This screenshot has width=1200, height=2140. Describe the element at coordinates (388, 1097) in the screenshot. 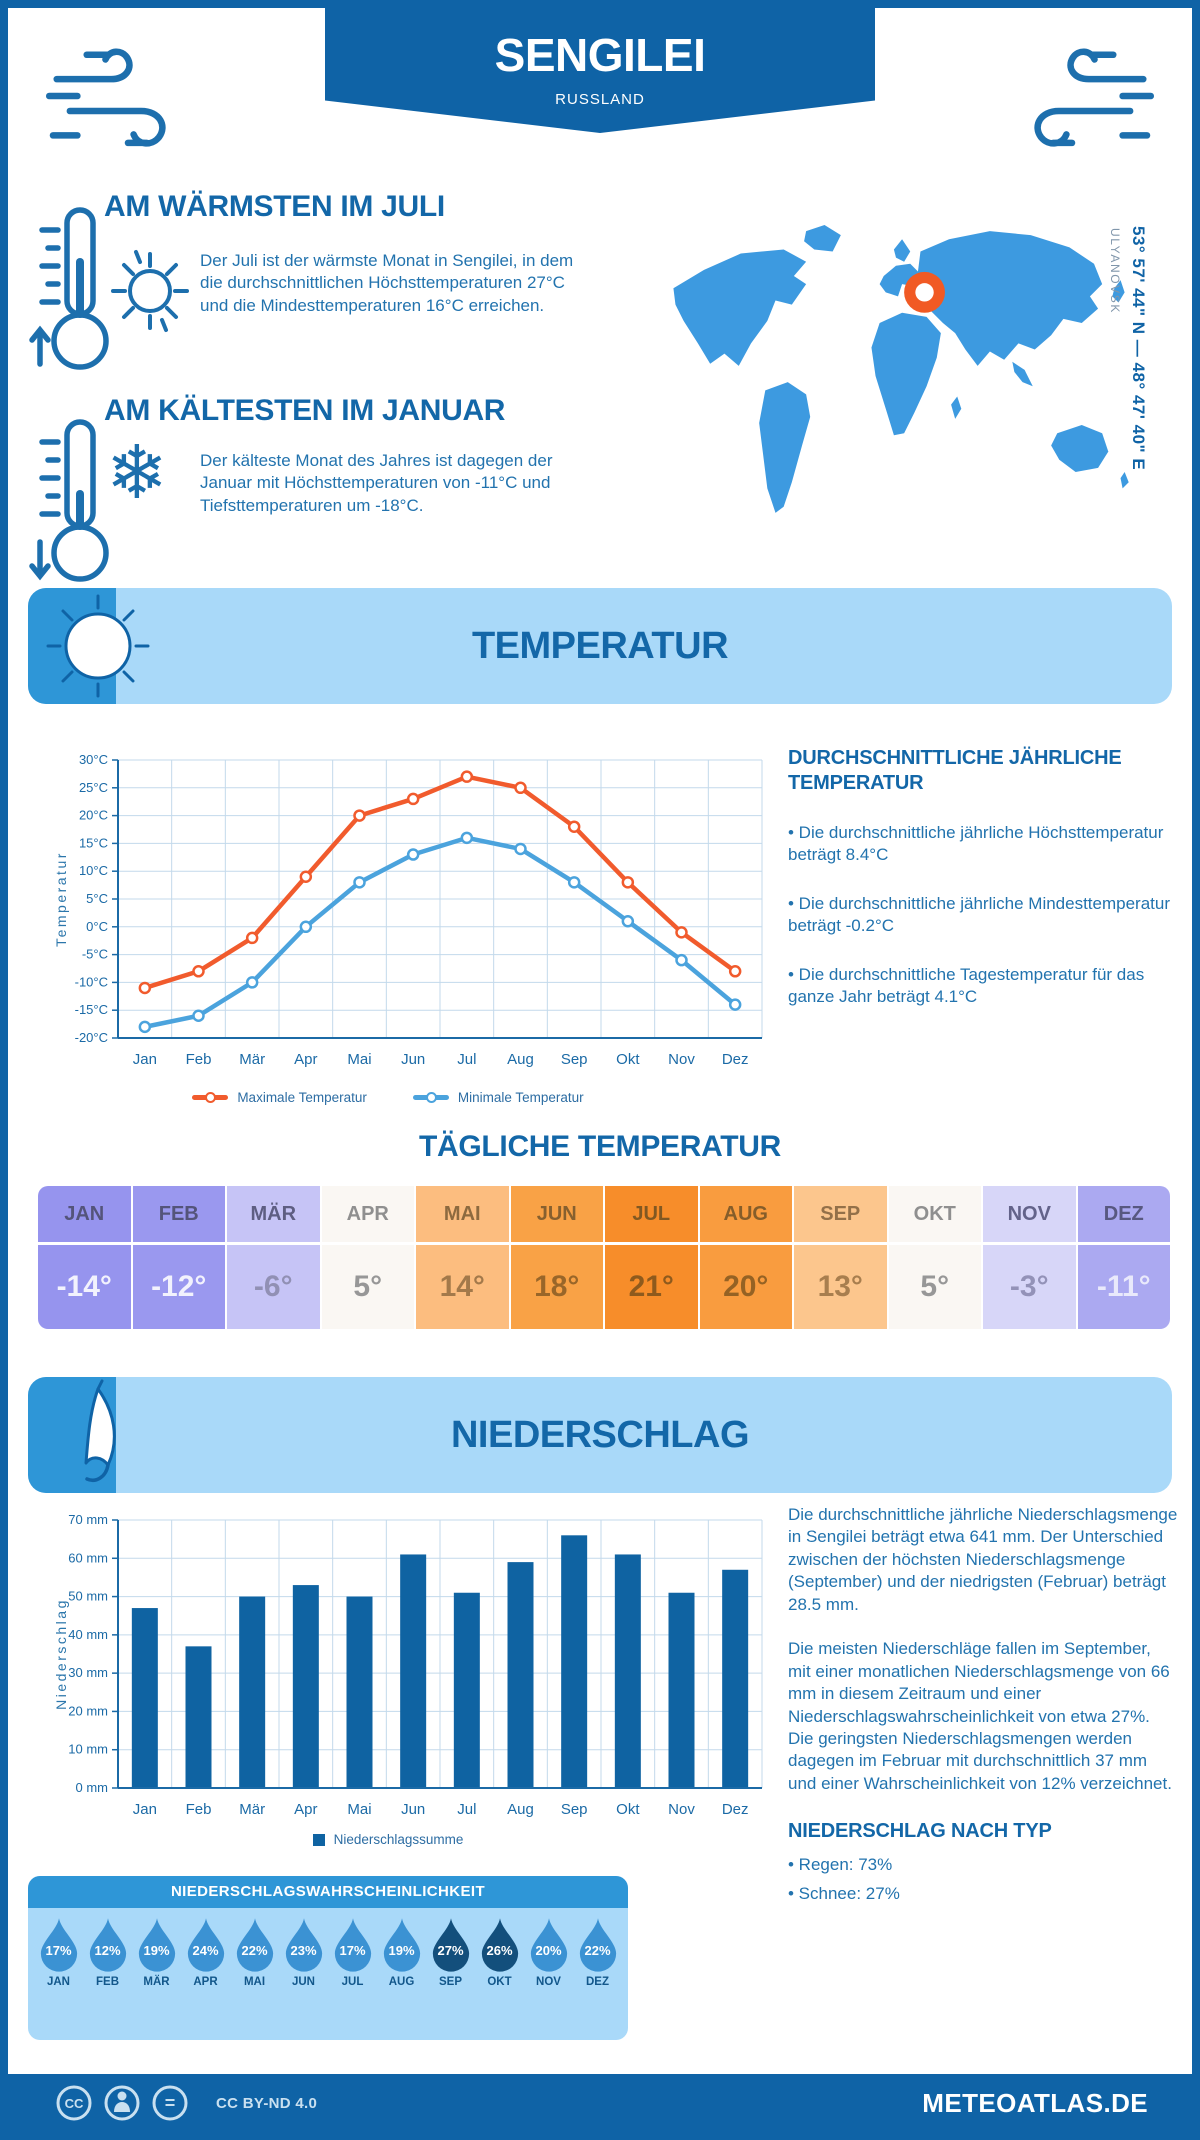

I see `temperature-chart-legend: Maximale Temperatur Minimale Temperatur` at that location.